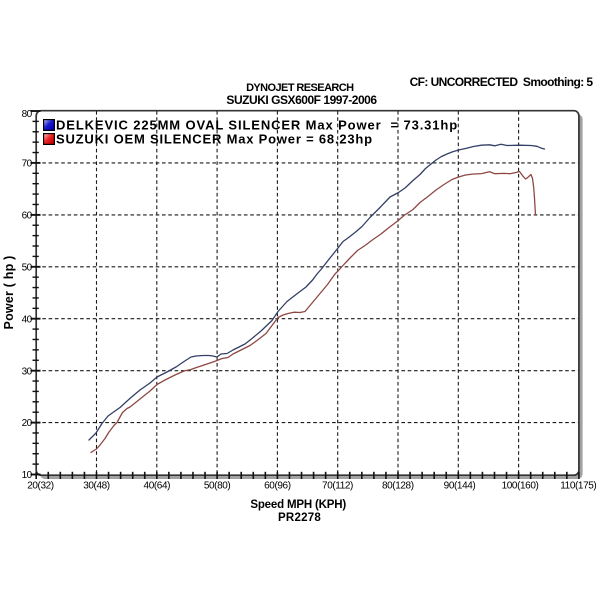  I want to click on svg-text: Power ( hp ), so click(9, 293).